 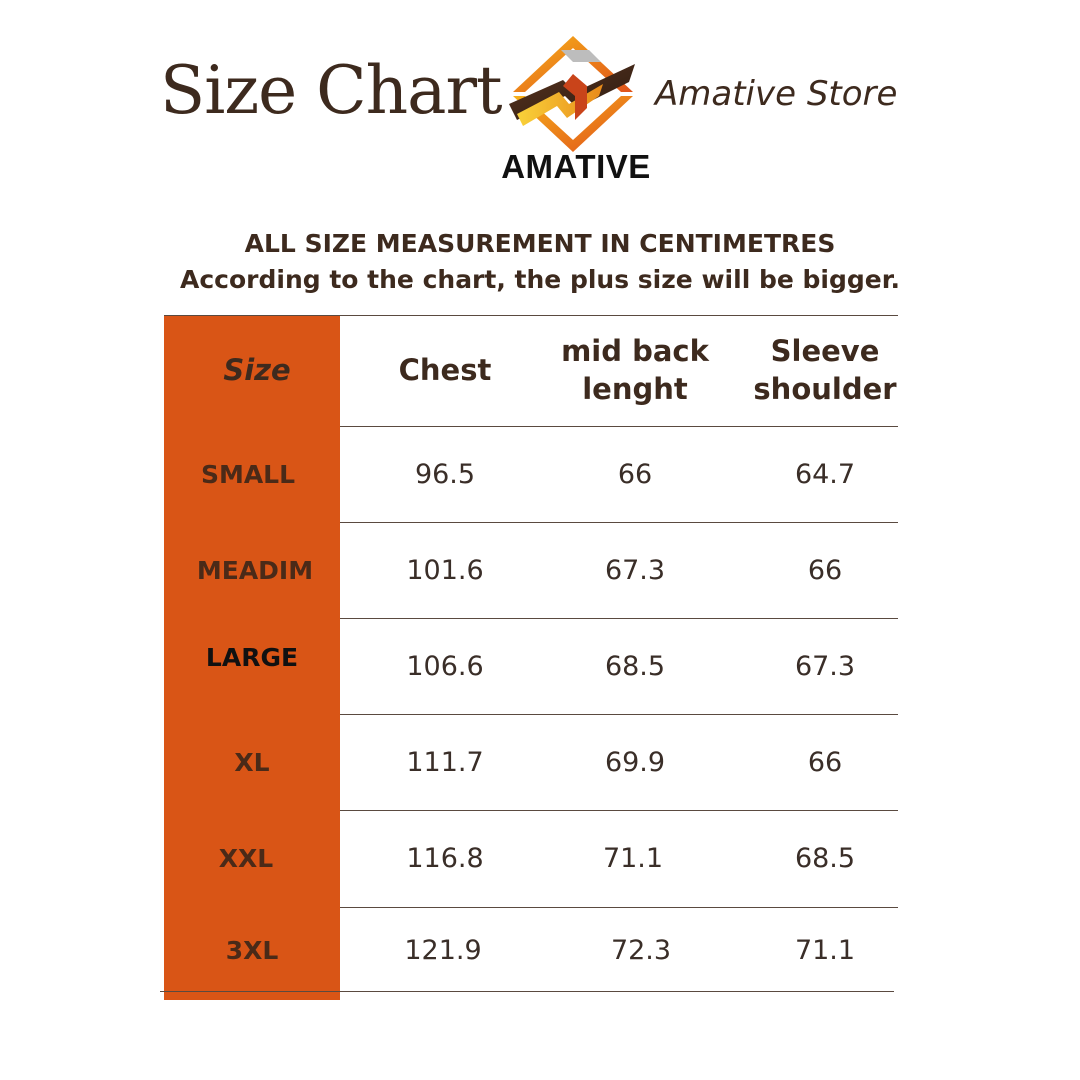 I want to click on table-top-border, so click(x=531, y=315).